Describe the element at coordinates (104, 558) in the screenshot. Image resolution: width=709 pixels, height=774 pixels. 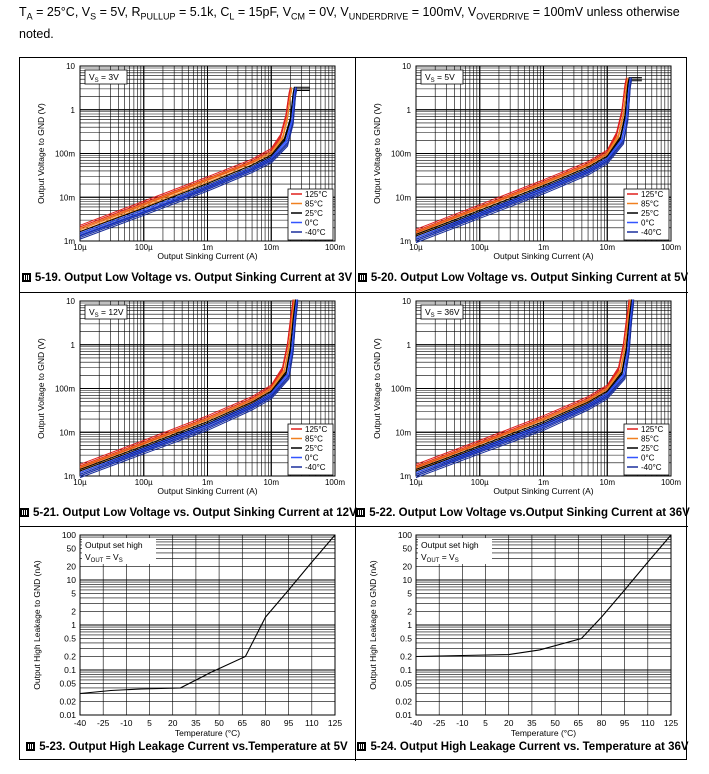
I see `annotation-line-2: VOUT = VS` at that location.